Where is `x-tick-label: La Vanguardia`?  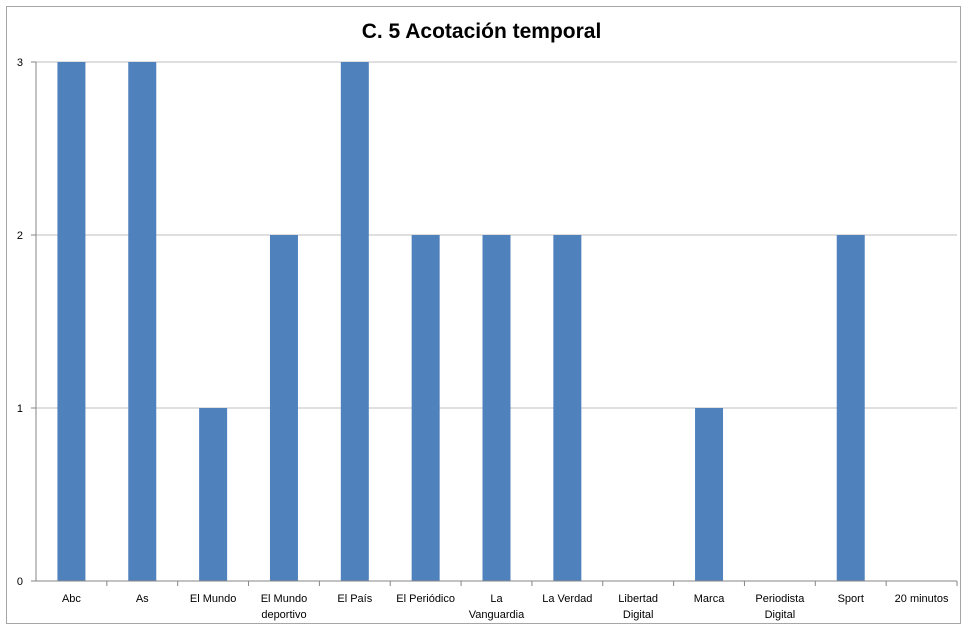
x-tick-label: La Vanguardia is located at coordinates (497, 607).